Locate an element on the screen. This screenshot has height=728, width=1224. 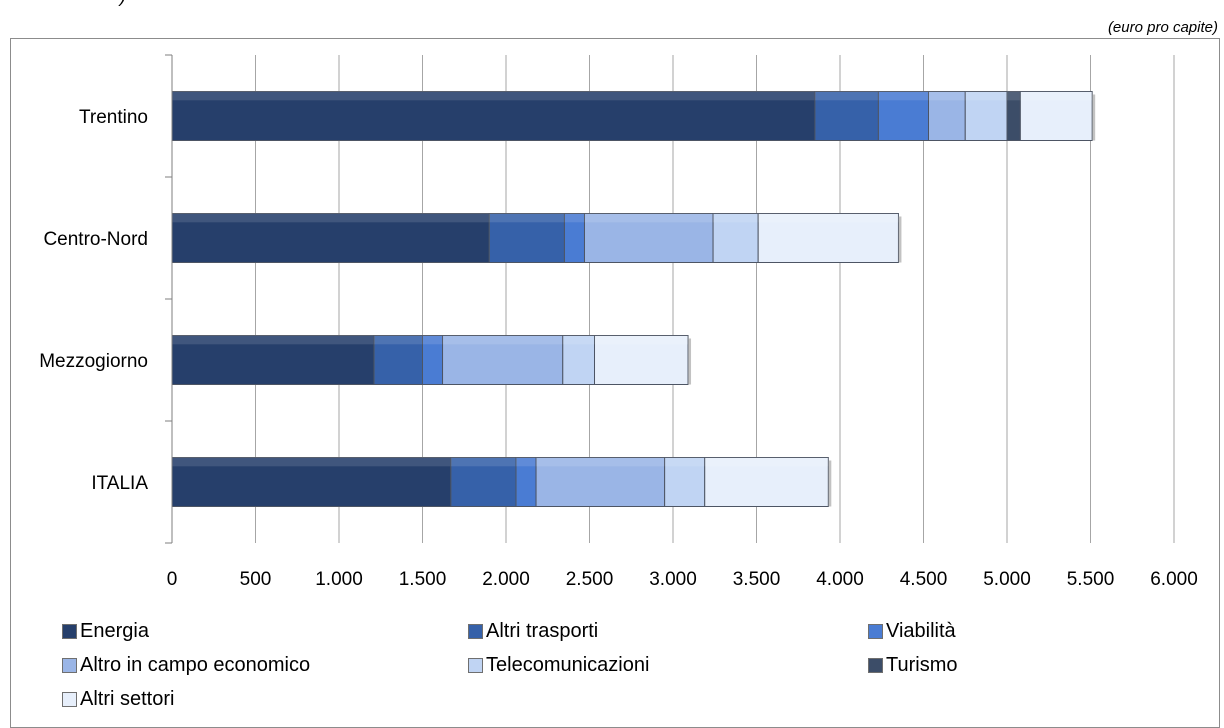
legend-label: Energia is located at coordinates (114, 631).